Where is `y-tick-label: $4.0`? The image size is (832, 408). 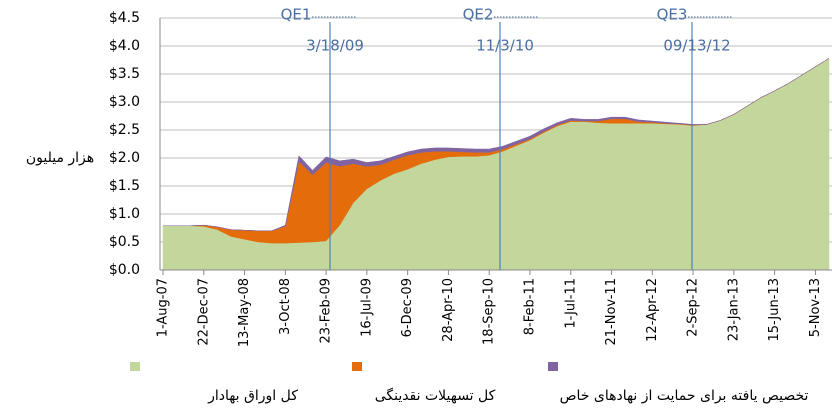
y-tick-label: $4.0 is located at coordinates (124, 46).